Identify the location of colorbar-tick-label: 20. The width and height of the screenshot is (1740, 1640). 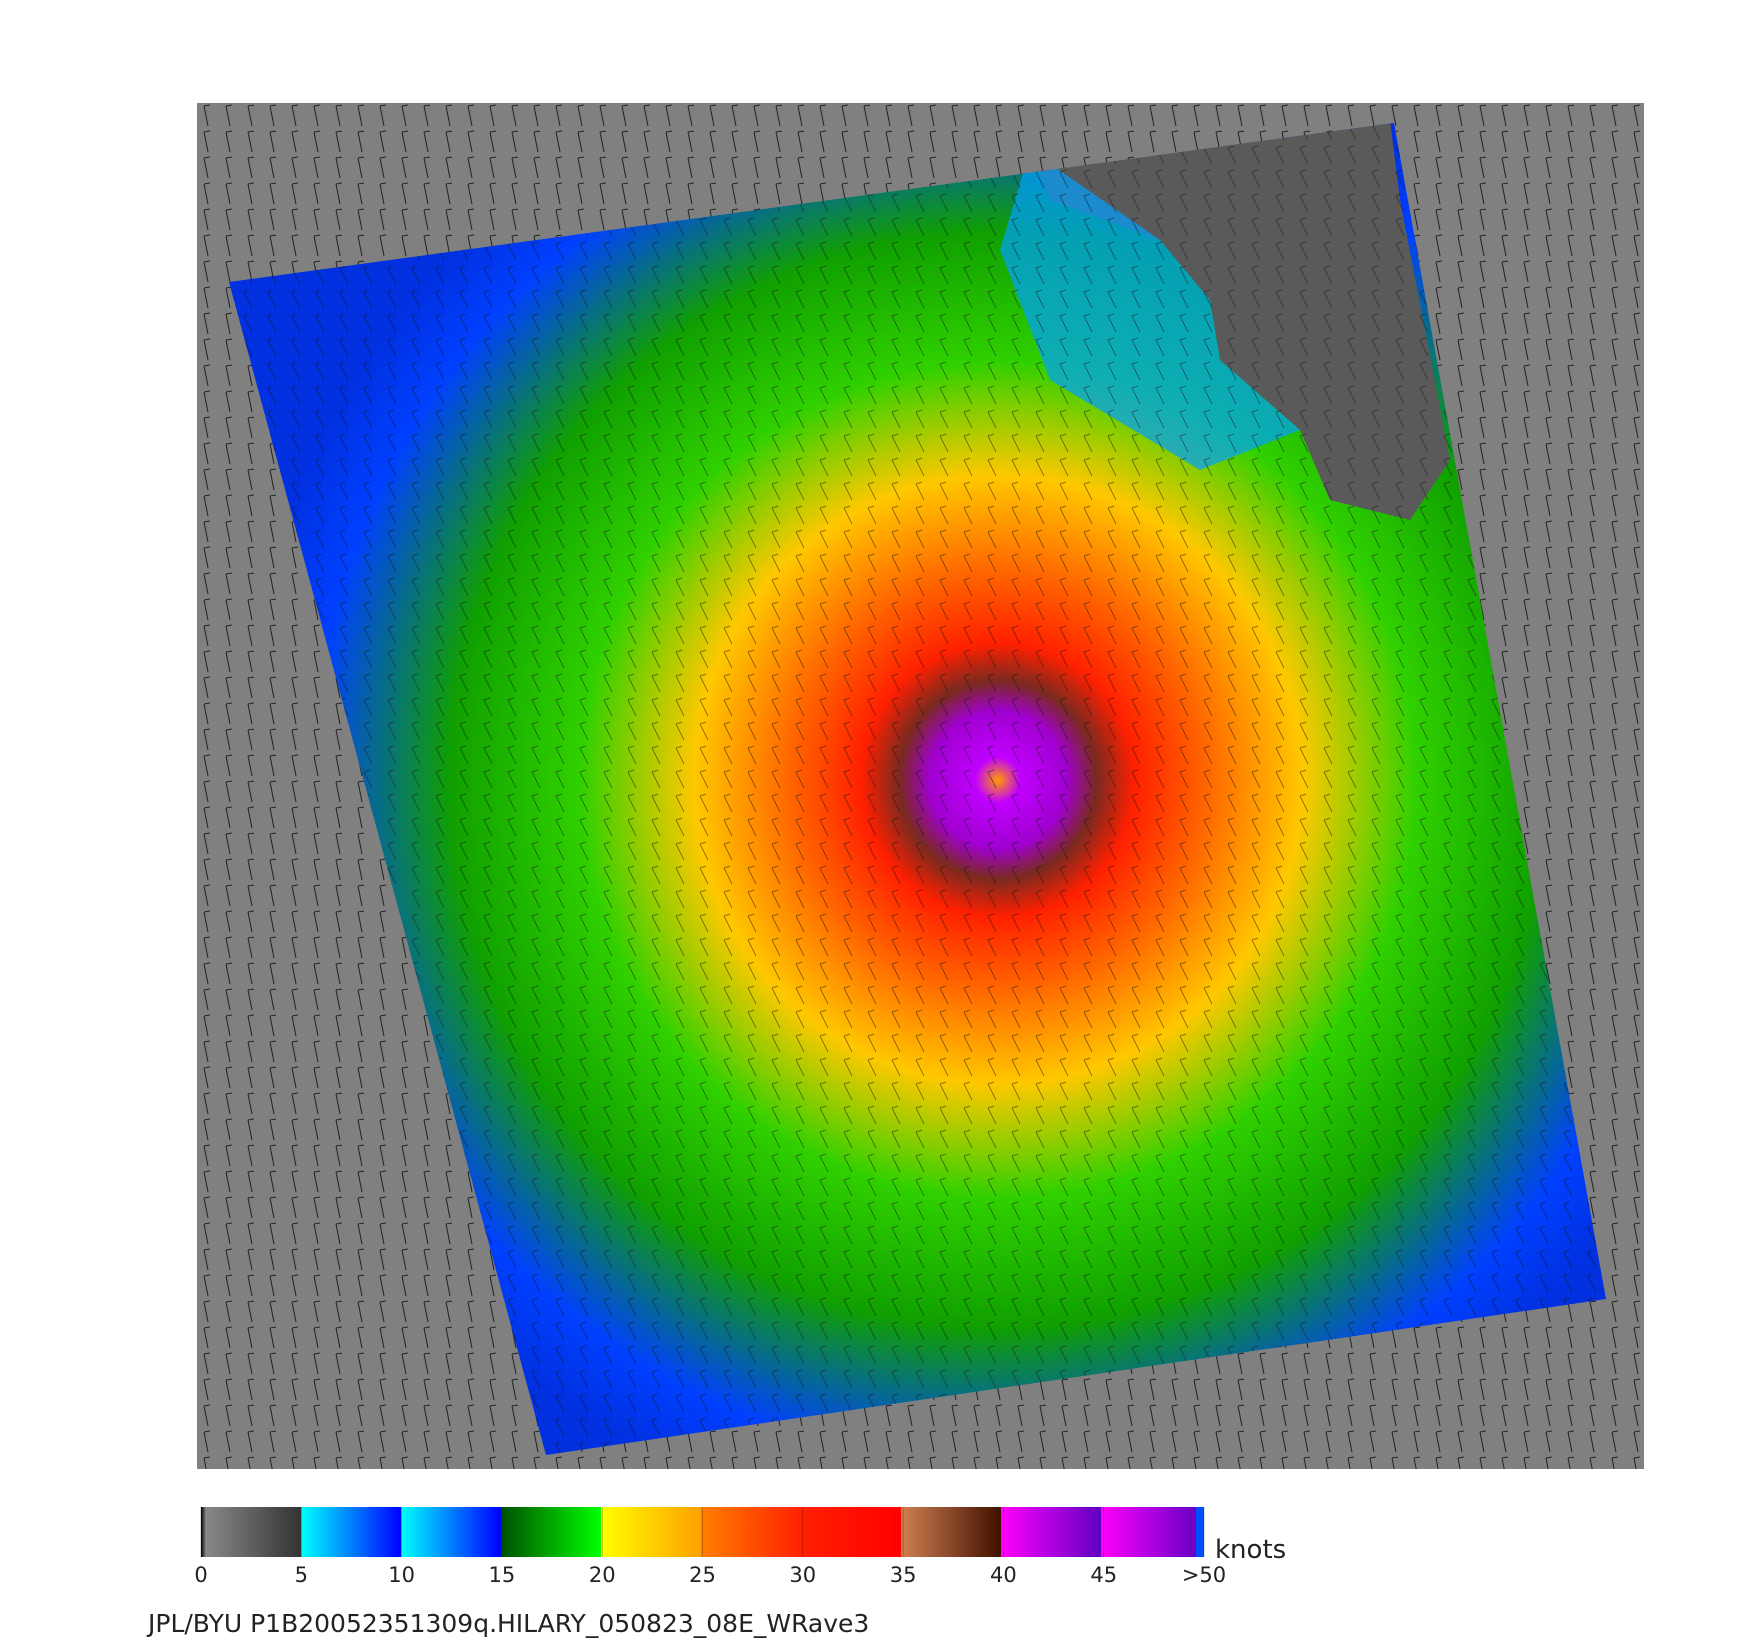
(602, 1575).